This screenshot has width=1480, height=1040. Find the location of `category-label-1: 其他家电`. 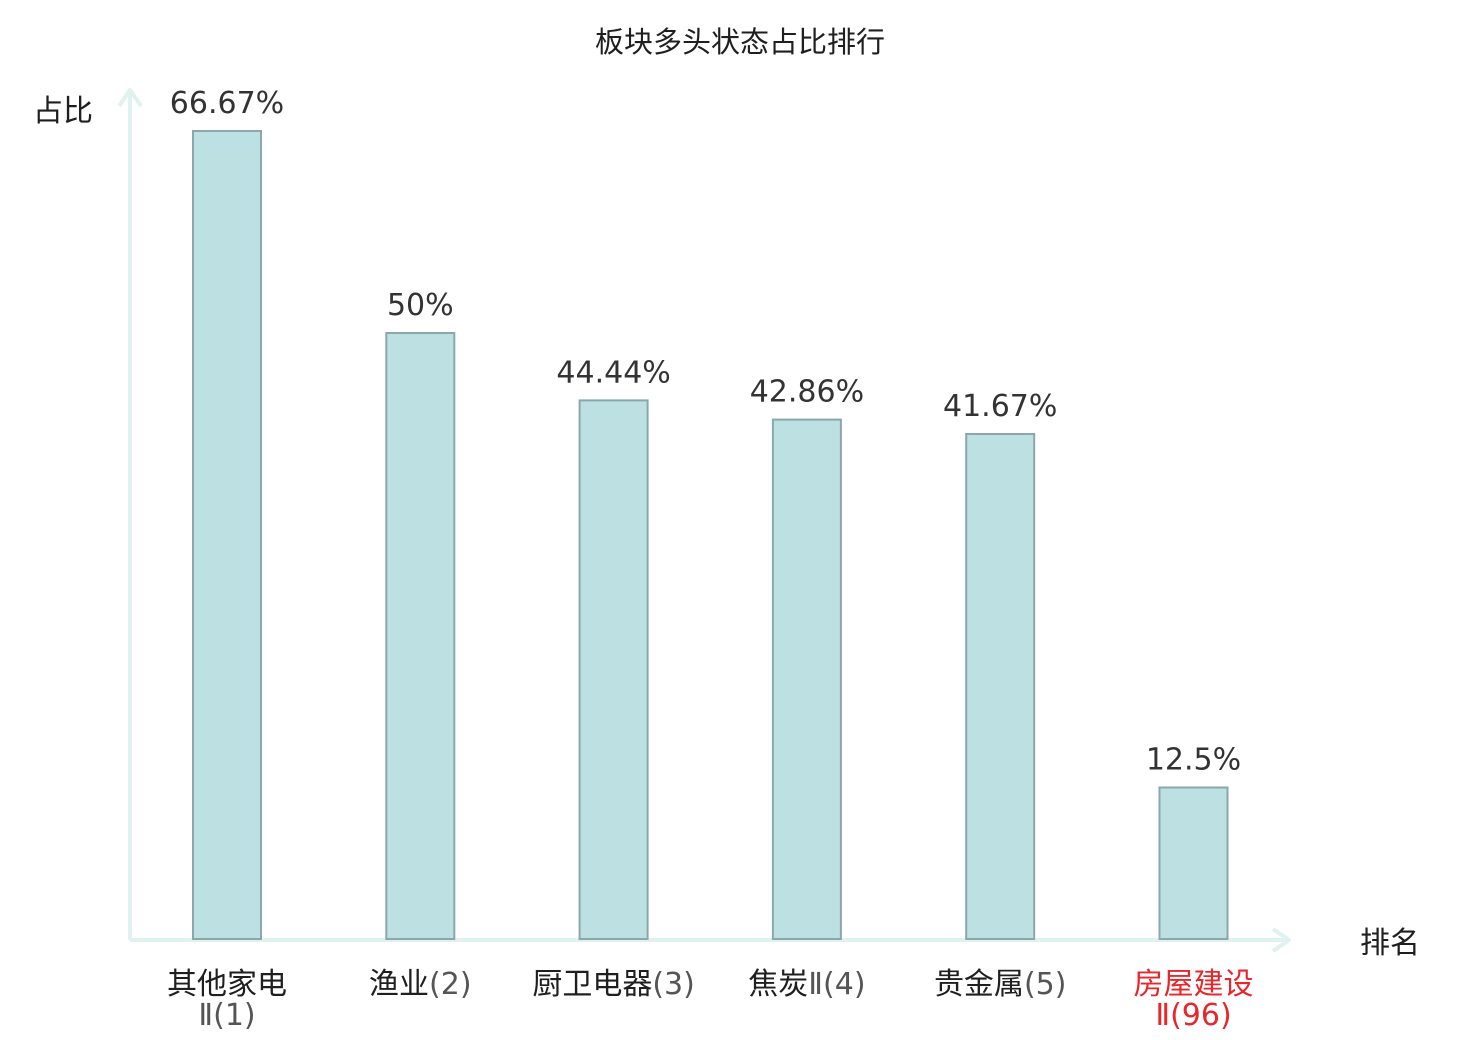

category-label-1: 其他家电 is located at coordinates (227, 984).